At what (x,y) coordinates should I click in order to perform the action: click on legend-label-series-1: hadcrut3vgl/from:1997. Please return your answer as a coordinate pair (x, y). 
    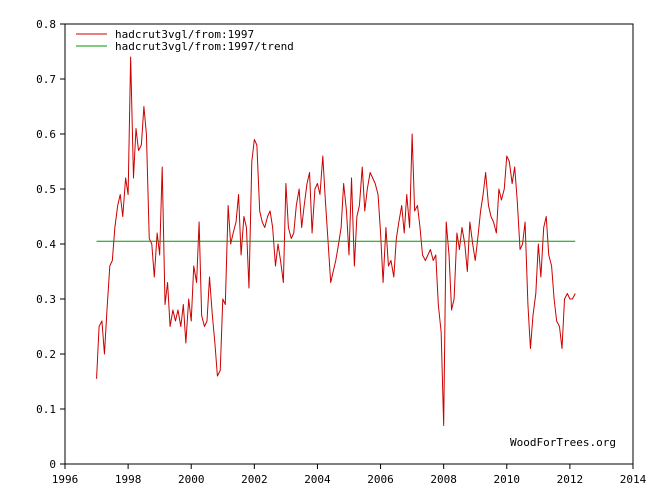
    Looking at the image, I should click on (184, 34).